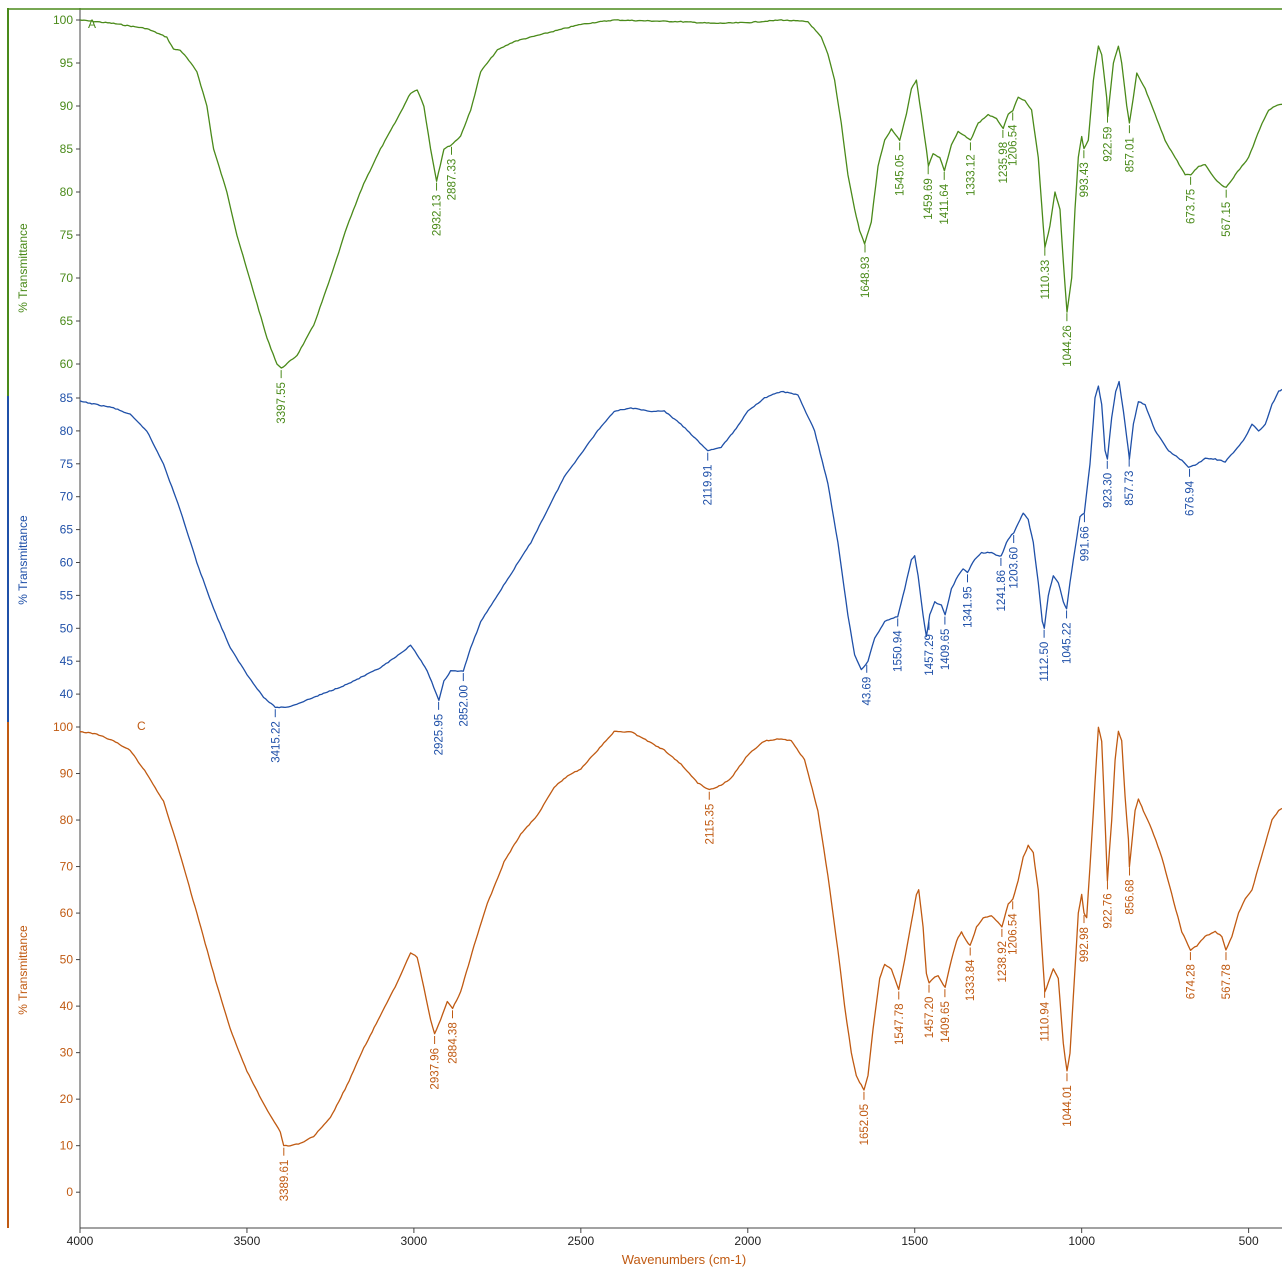 The height and width of the screenshot is (1269, 1282). What do you see at coordinates (868, 691) in the screenshot?
I see `peak-label: 43.69` at bounding box center [868, 691].